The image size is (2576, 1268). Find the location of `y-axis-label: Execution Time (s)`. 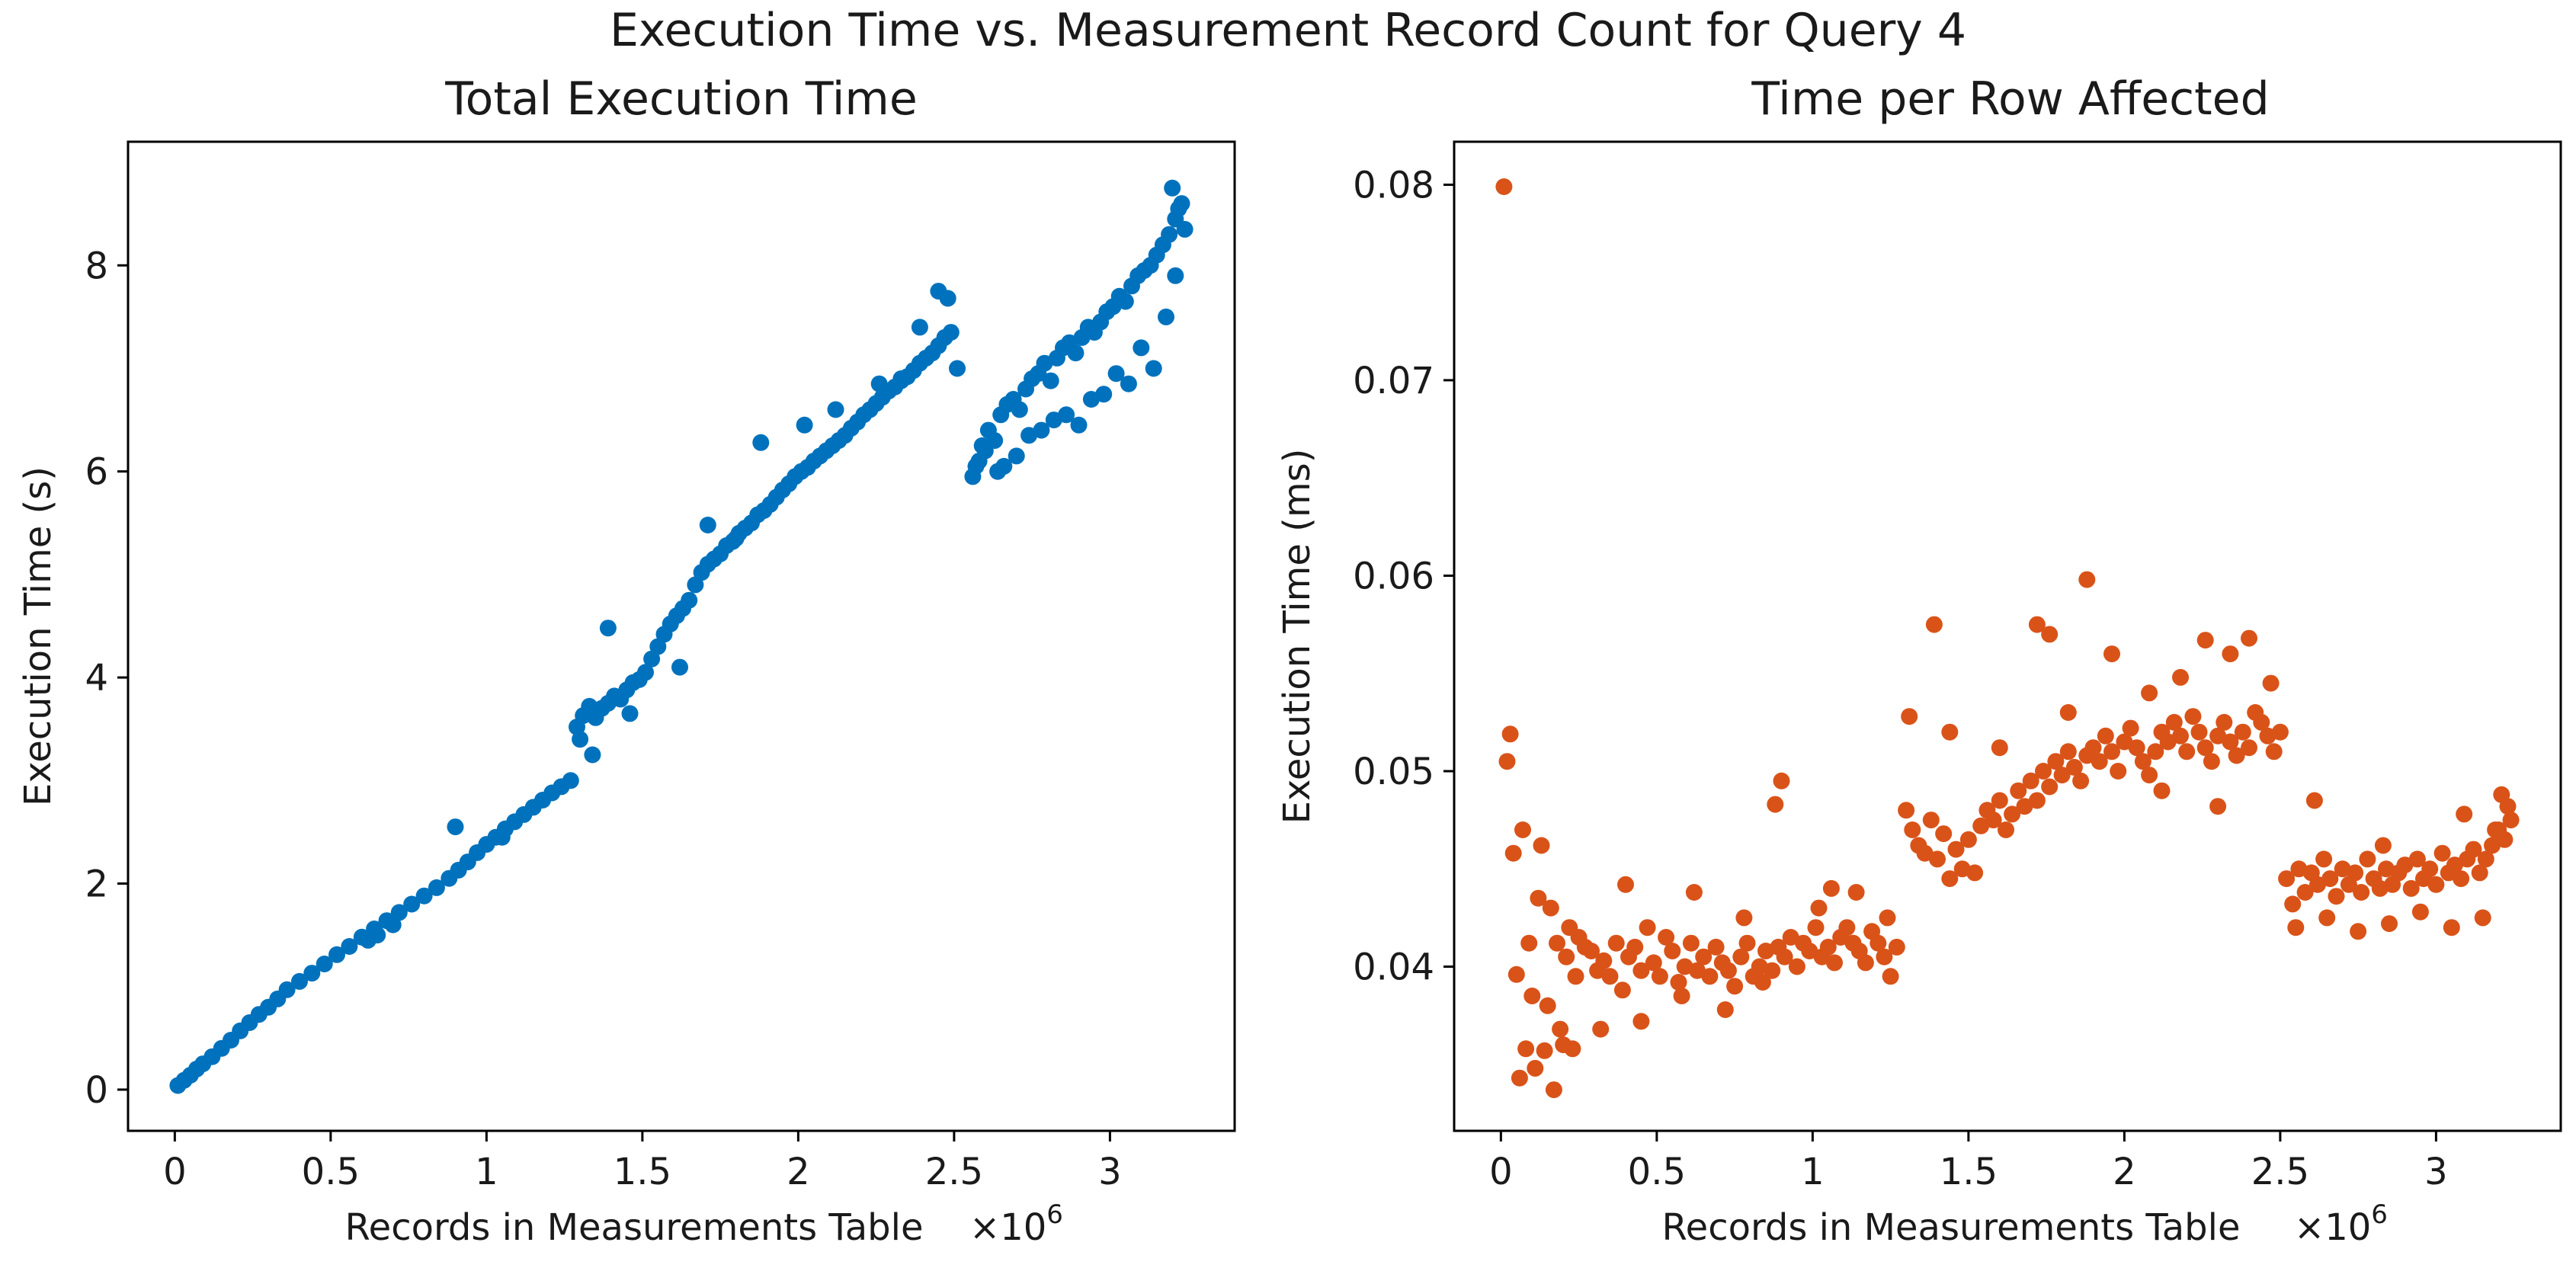

y-axis-label: Execution Time (s) is located at coordinates (38, 636).